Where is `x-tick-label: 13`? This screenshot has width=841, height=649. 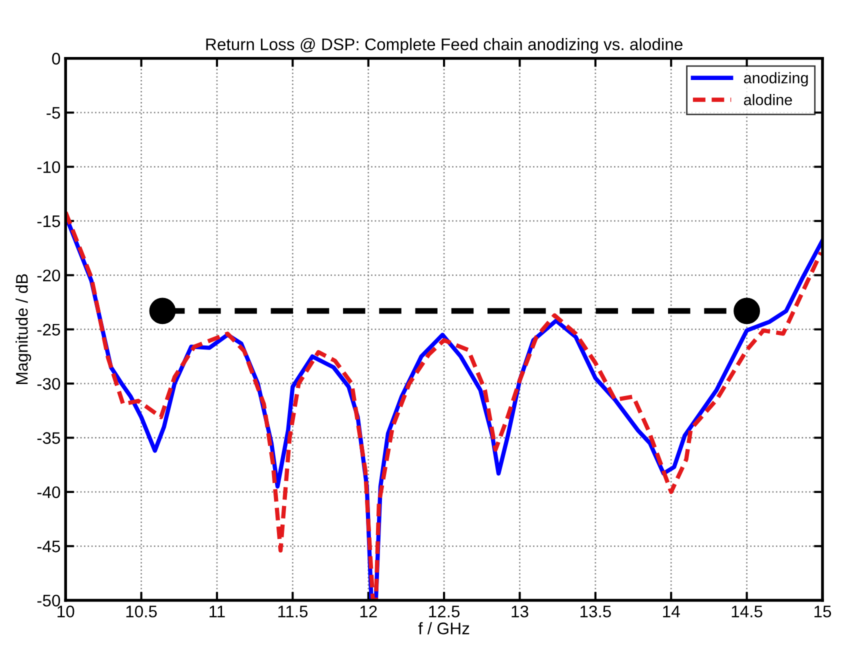
x-tick-label: 13 is located at coordinates (520, 612).